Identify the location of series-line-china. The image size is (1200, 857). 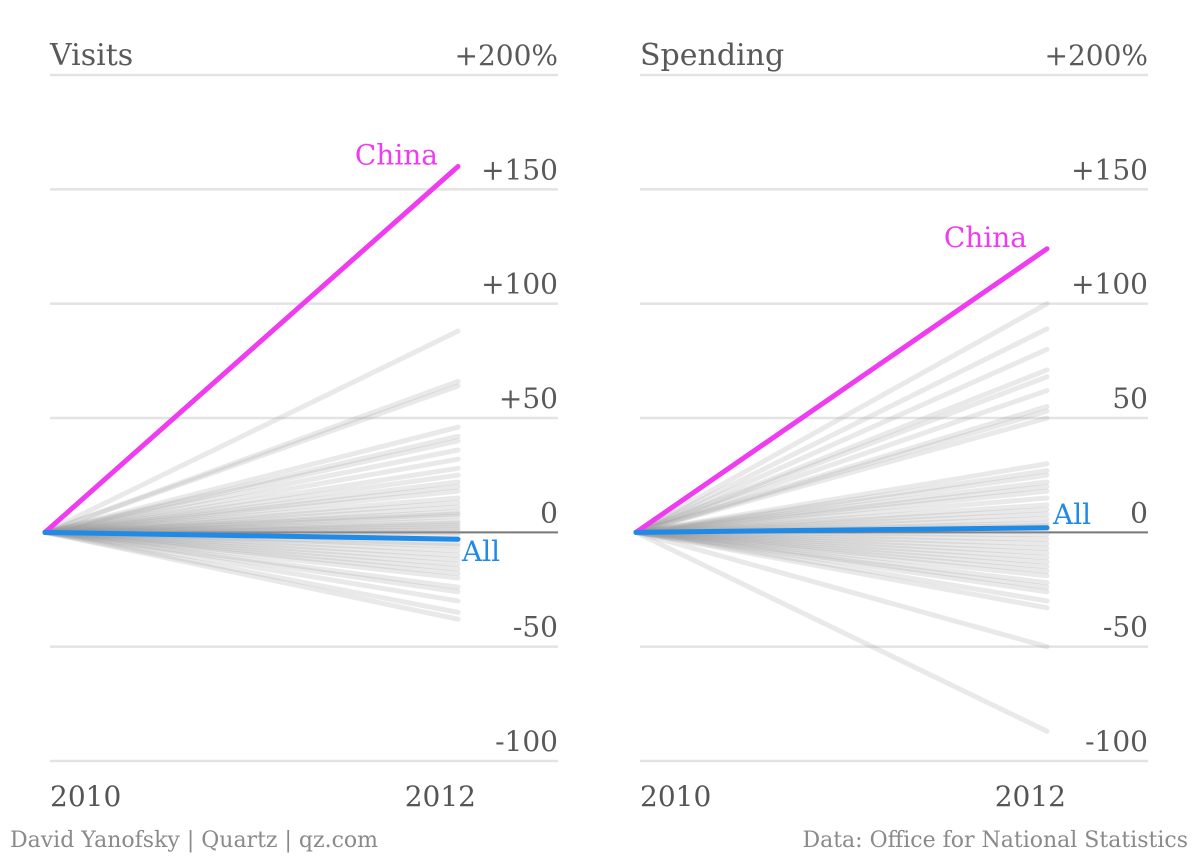
(841, 390).